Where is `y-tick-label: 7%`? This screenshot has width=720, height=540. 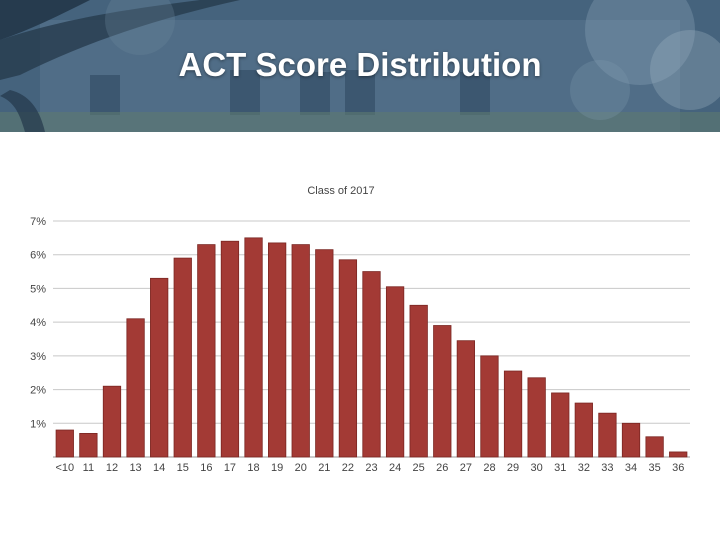
y-tick-label: 7% is located at coordinates (38, 222).